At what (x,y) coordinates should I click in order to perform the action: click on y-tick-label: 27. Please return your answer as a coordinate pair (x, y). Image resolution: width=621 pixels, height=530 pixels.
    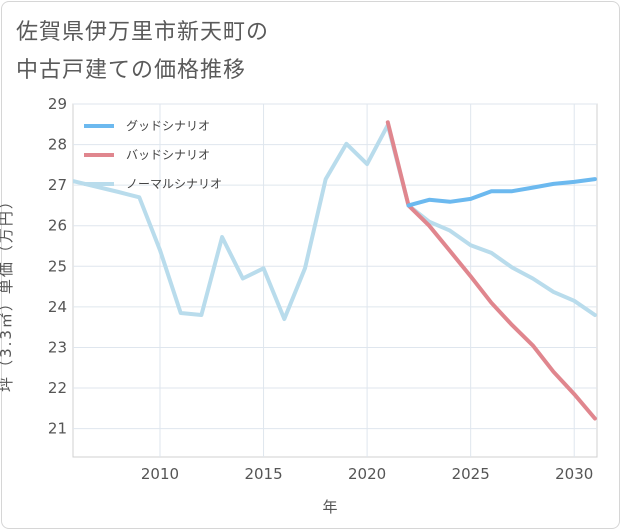
    Looking at the image, I should click on (57, 185).